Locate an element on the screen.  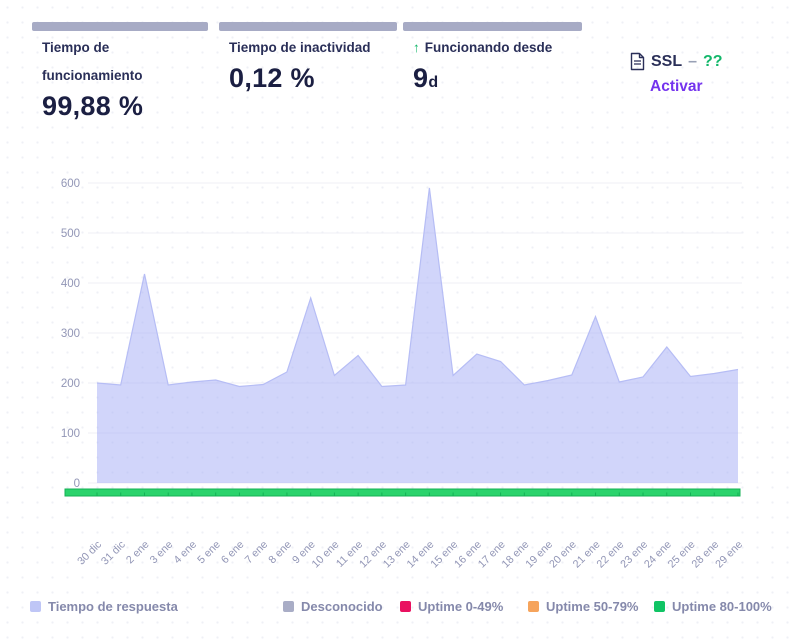
legend-item-uptime-50-79: Uptime 50-79% is located at coordinates (583, 606).